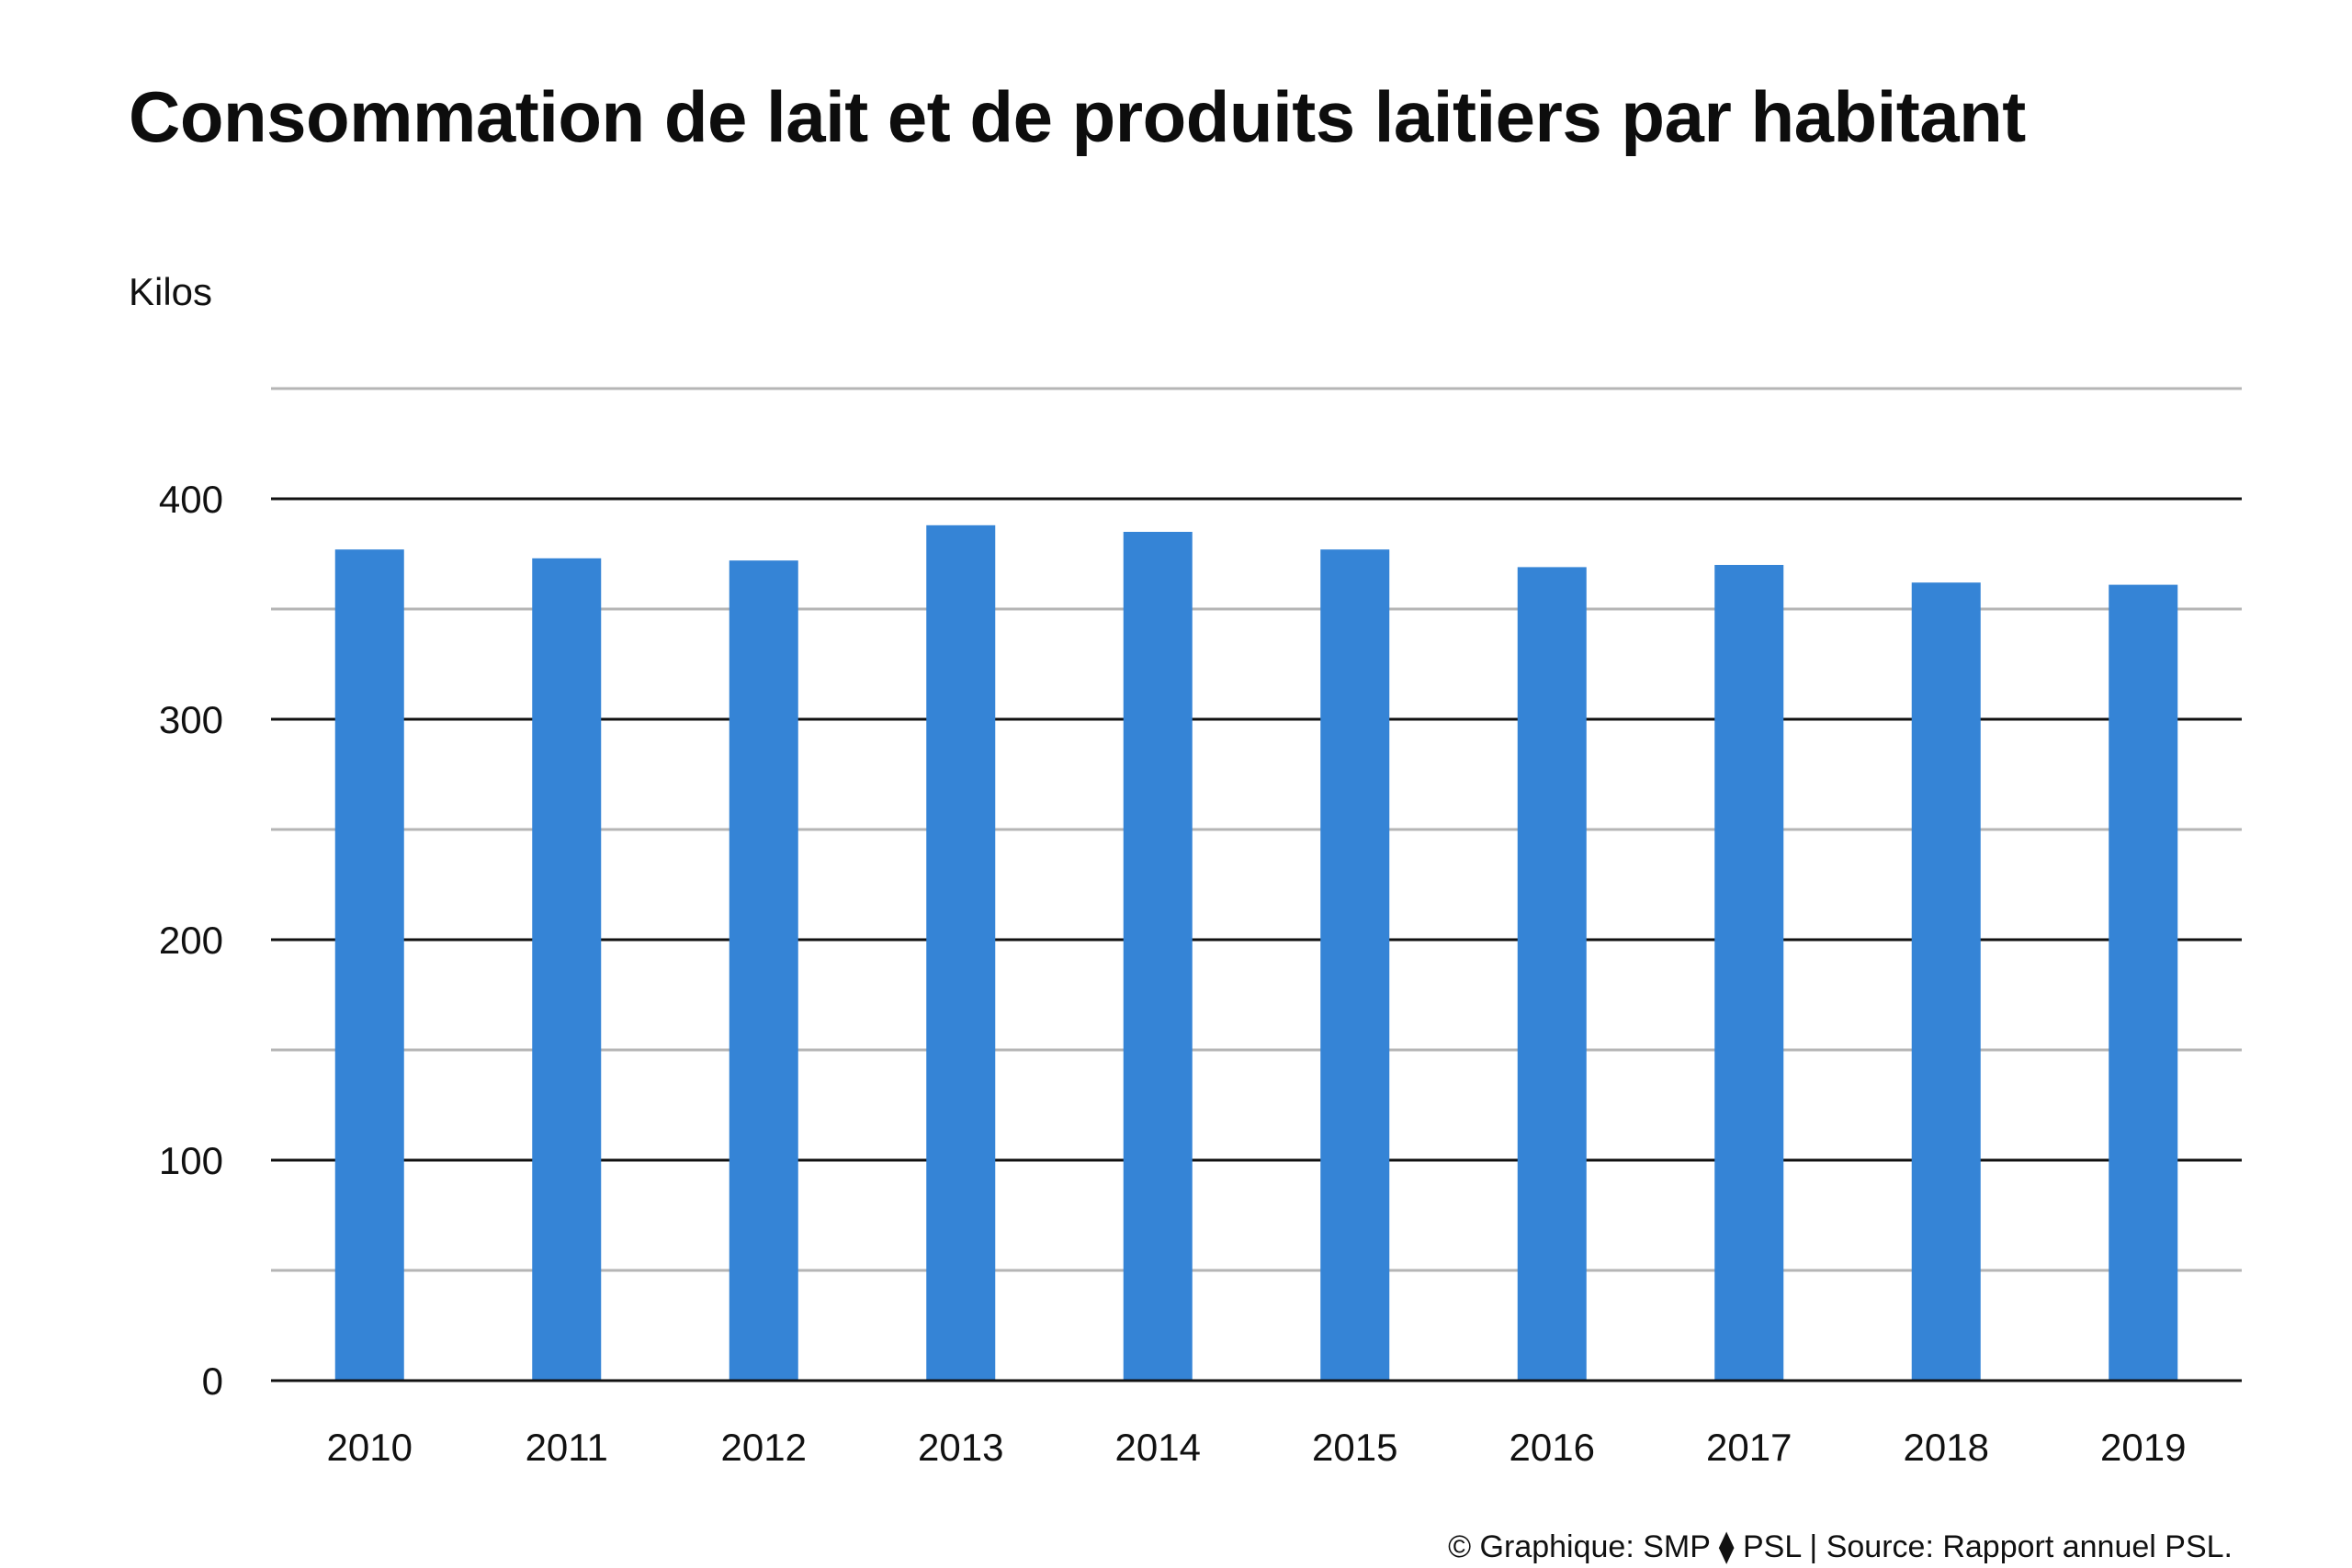 This screenshot has width=2352, height=1568. What do you see at coordinates (764, 1448) in the screenshot?
I see `x-tick-label: 2012` at bounding box center [764, 1448].